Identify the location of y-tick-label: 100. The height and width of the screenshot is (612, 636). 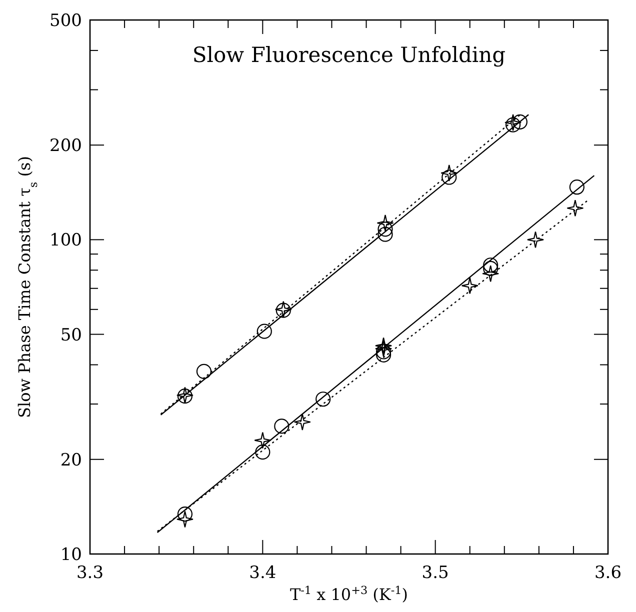
(66, 240).